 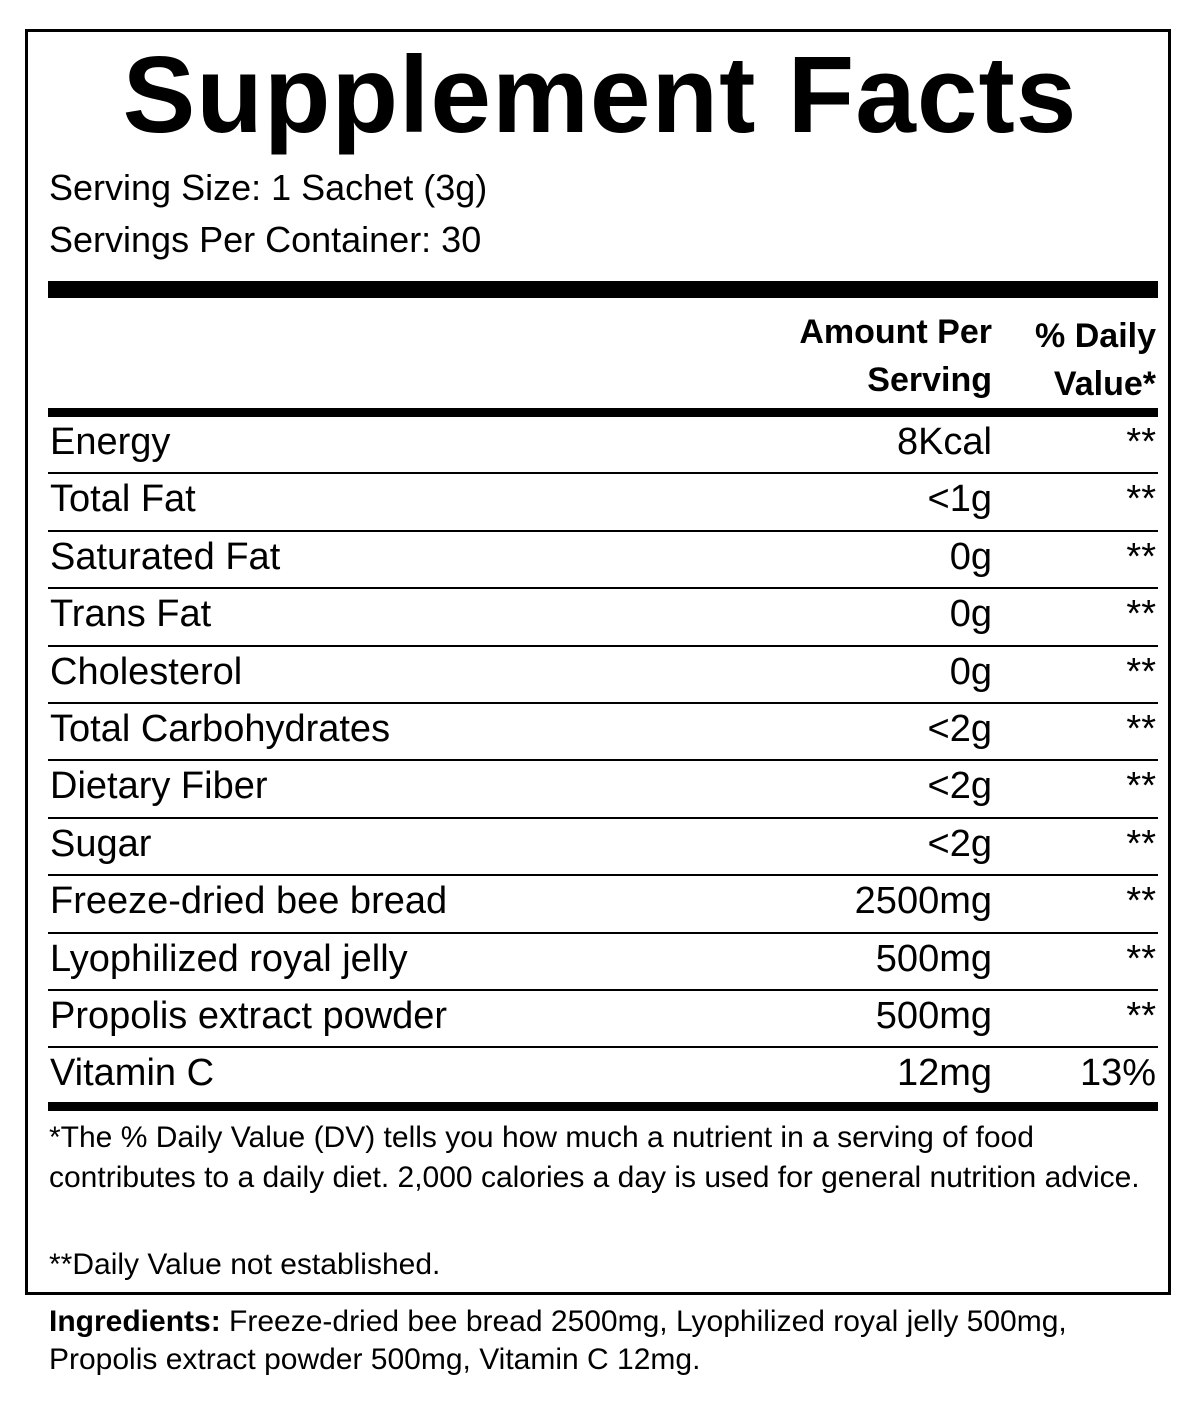 What do you see at coordinates (895, 332) in the screenshot?
I see `header-line: Amount Per` at bounding box center [895, 332].